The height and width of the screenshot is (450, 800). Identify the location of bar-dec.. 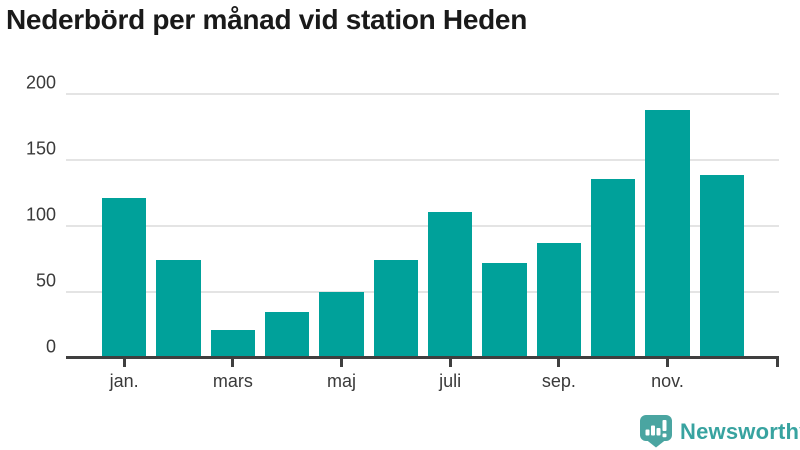
(721, 266).